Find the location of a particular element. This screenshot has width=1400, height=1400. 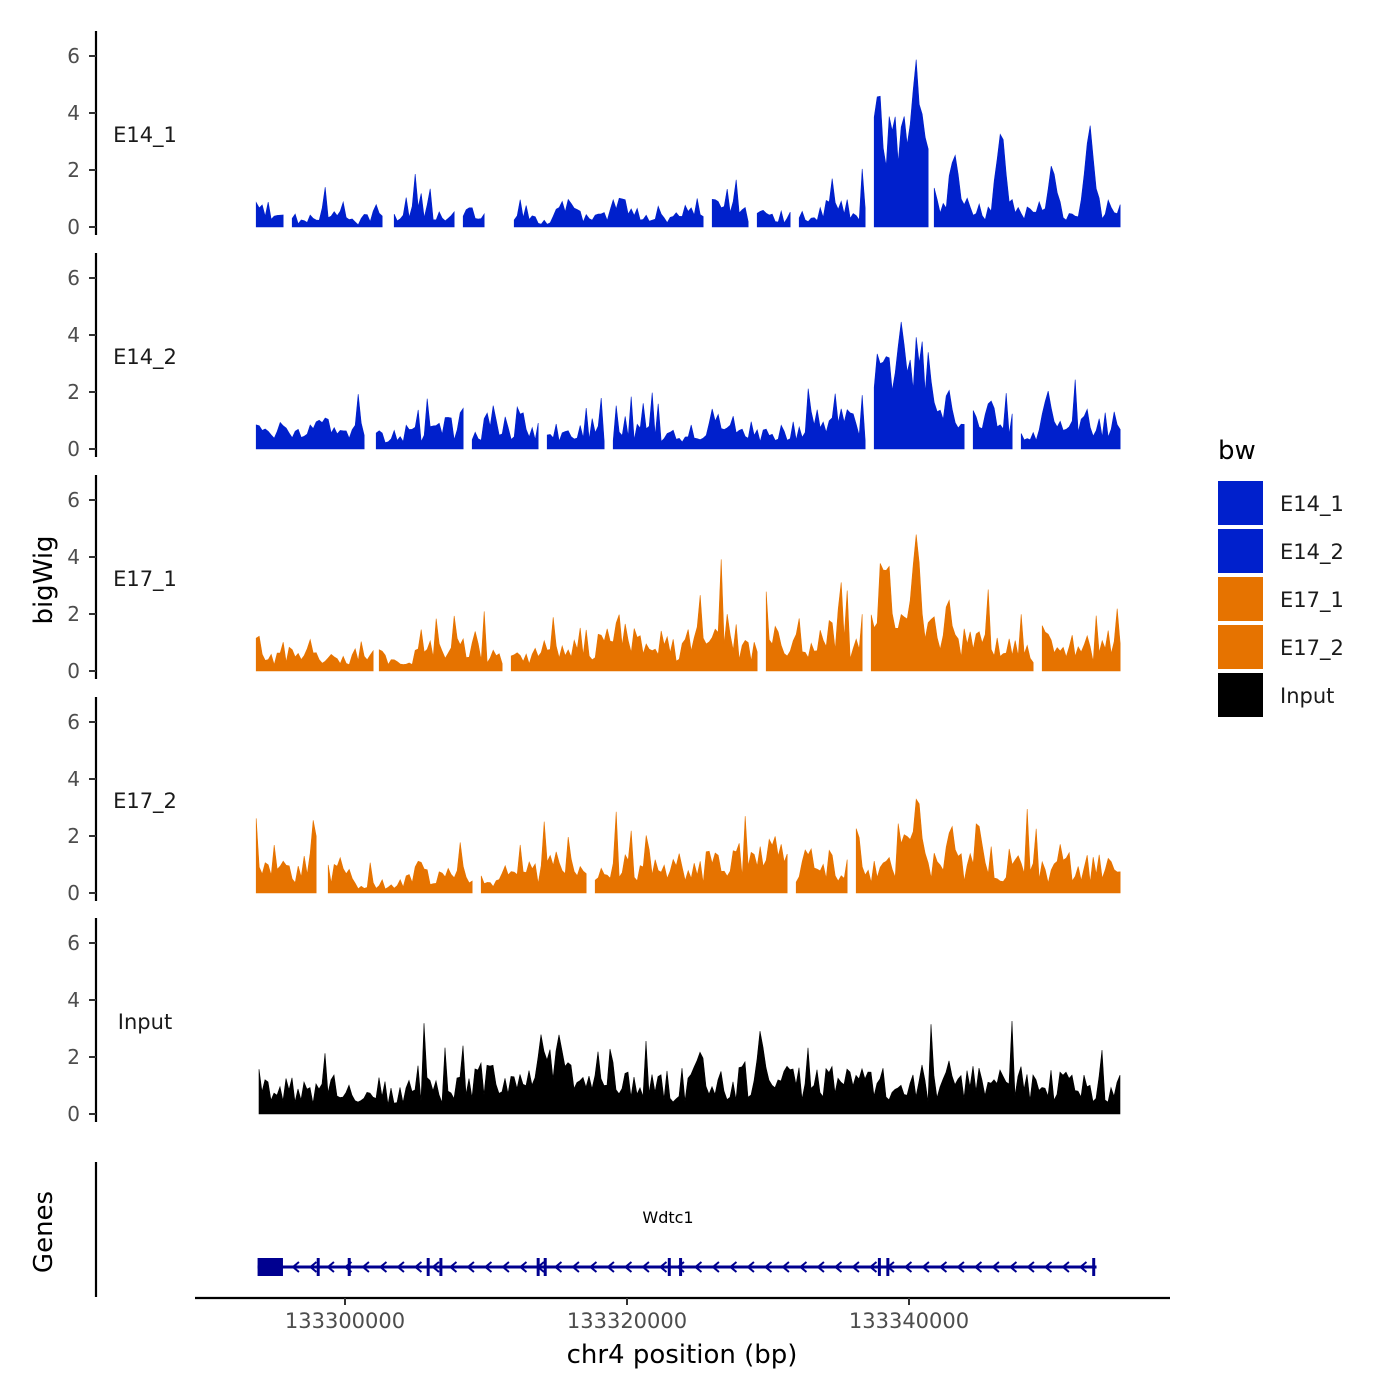

legend-title: bw is located at coordinates (1237, 451).